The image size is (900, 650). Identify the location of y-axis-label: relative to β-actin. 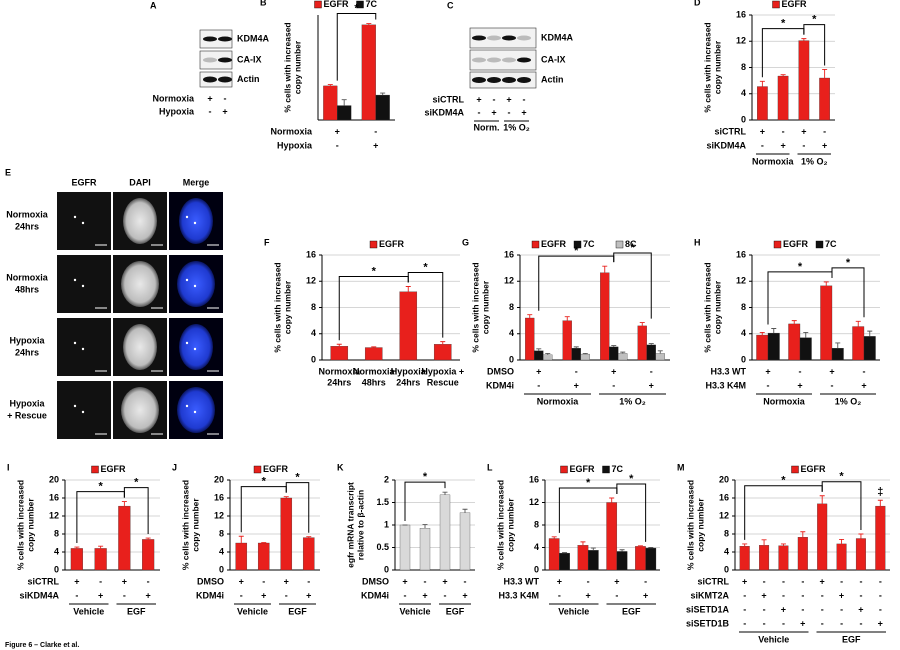
(360, 525).